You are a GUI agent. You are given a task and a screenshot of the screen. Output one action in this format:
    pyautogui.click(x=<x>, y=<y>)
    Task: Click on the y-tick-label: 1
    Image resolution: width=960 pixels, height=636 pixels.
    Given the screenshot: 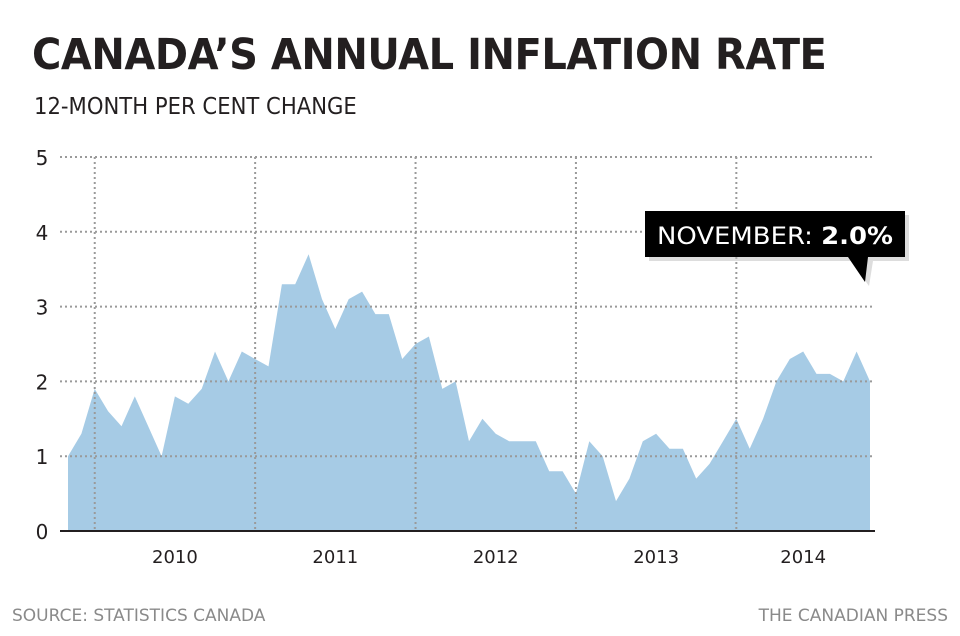 What is the action you would take?
    pyautogui.click(x=42, y=457)
    